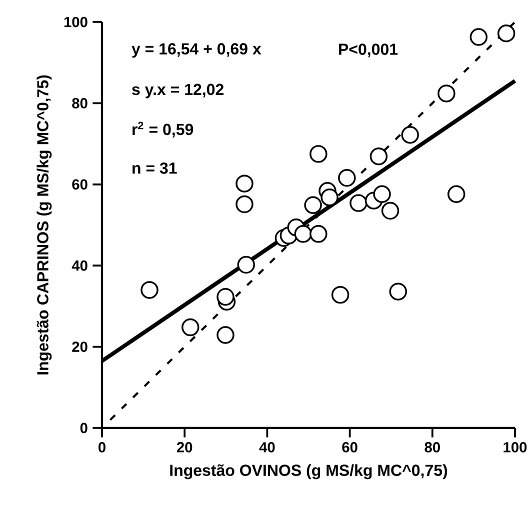 Image resolution: width=532 pixels, height=507 pixels. What do you see at coordinates (80, 347) in the screenshot?
I see `y-tick-label: 20` at bounding box center [80, 347].